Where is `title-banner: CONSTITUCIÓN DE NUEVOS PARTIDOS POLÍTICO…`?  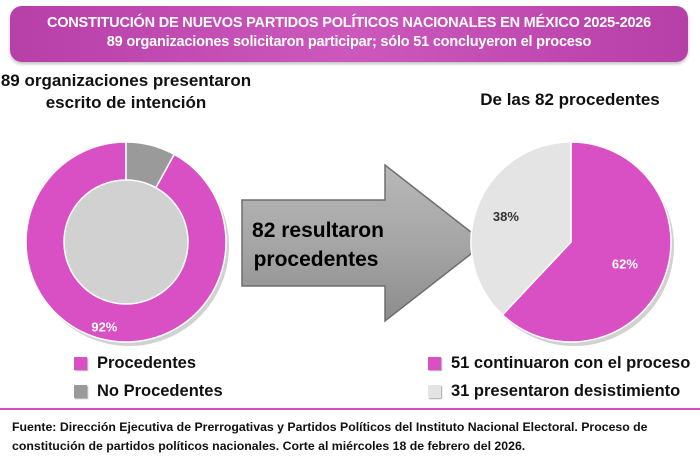
title-banner: CONSTITUCIÓN DE NUEVOS PARTIDOS POLÍTICO… is located at coordinates (349, 34).